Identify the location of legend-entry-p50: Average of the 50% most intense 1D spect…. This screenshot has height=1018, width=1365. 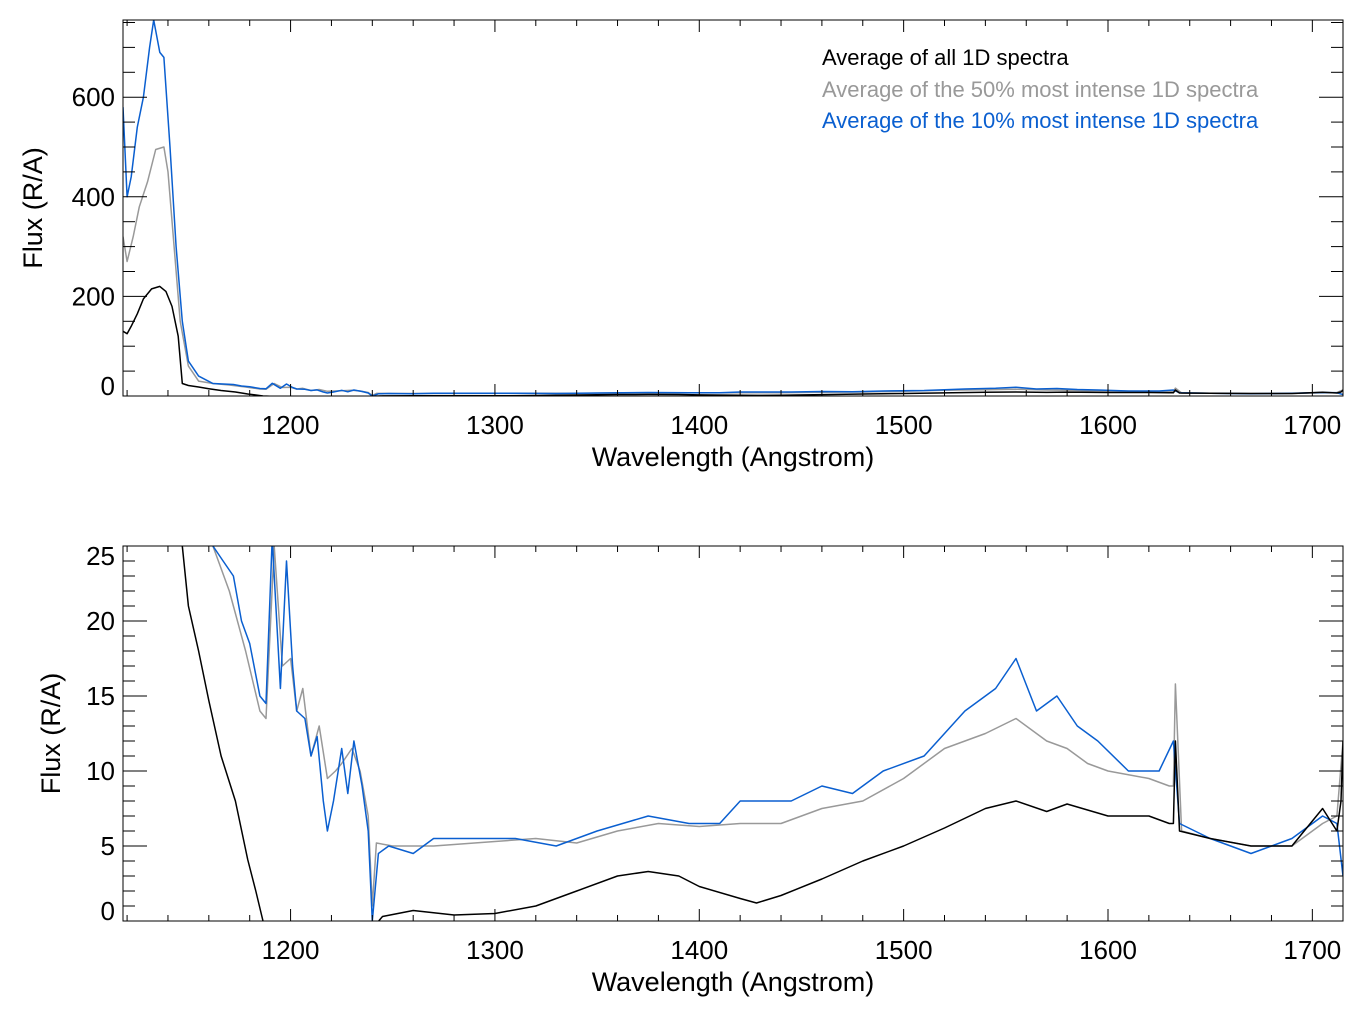
(1040, 89).